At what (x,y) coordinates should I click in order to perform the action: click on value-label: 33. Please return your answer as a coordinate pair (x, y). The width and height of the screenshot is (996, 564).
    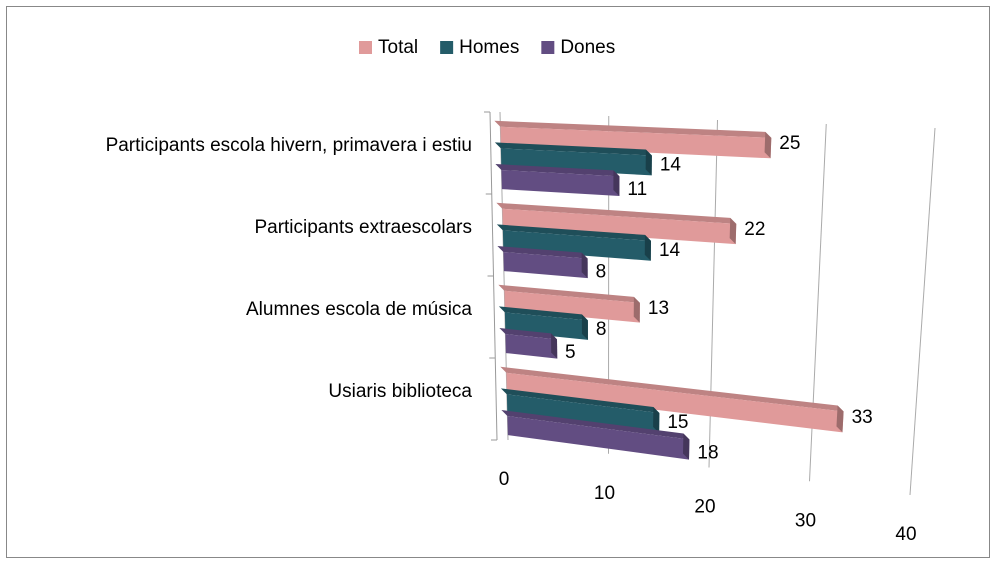
    Looking at the image, I should click on (862, 417).